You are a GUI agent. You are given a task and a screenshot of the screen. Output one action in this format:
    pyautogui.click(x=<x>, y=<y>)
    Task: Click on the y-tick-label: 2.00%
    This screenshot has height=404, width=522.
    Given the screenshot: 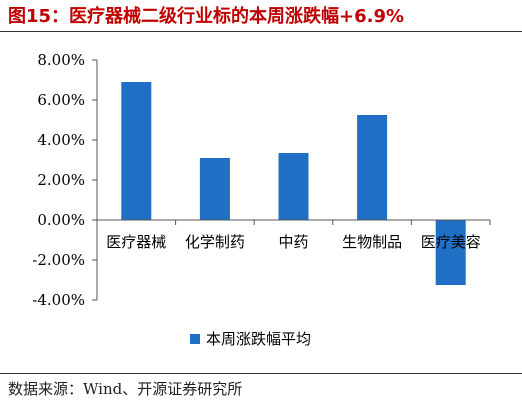 What is the action you would take?
    pyautogui.click(x=61, y=180)
    